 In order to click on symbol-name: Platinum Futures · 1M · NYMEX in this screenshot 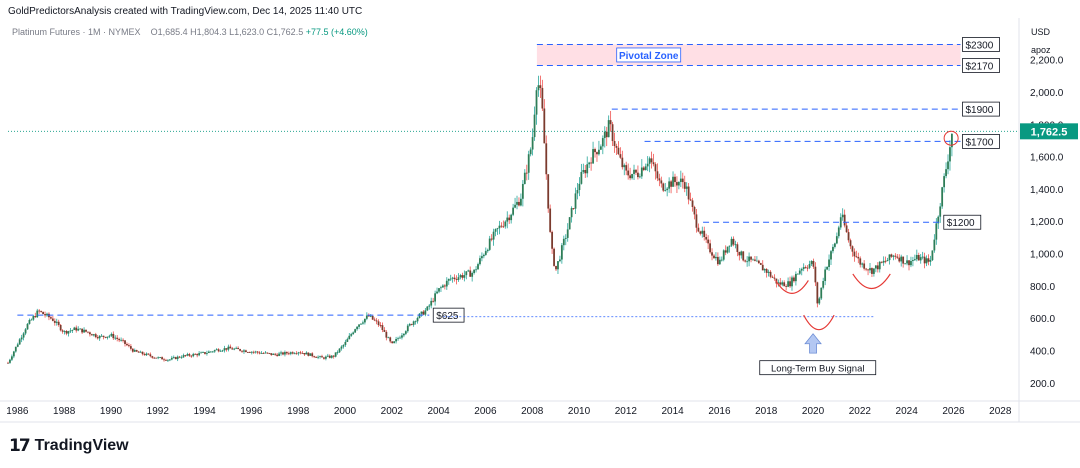, I will do `click(76, 32)`.